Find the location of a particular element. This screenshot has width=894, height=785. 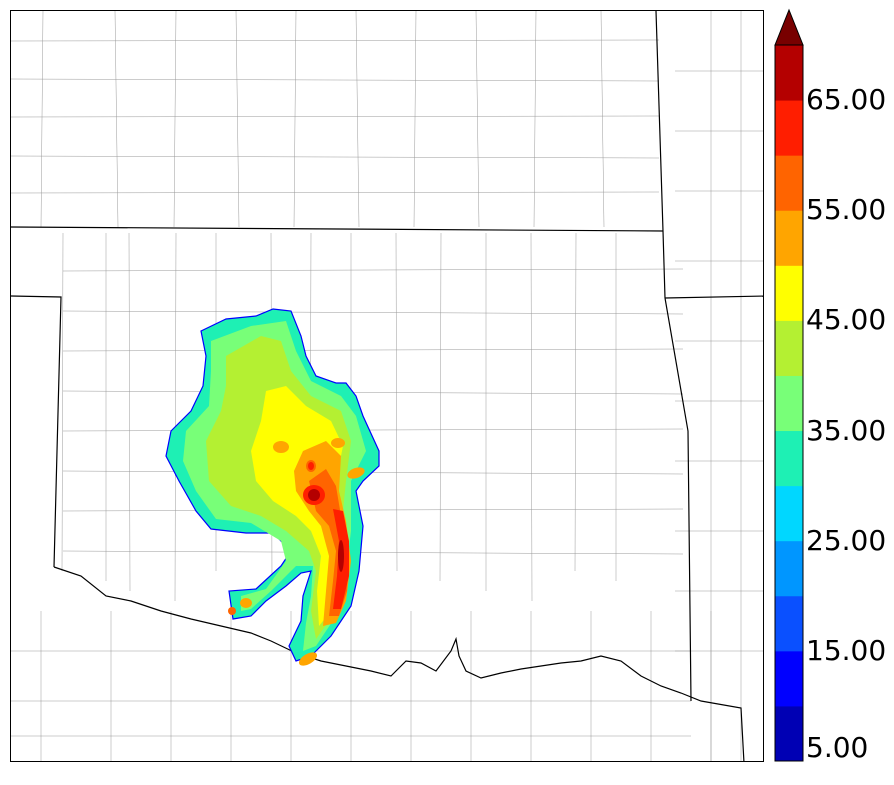

colorbar-tick-label: 5.00 is located at coordinates (837, 747).